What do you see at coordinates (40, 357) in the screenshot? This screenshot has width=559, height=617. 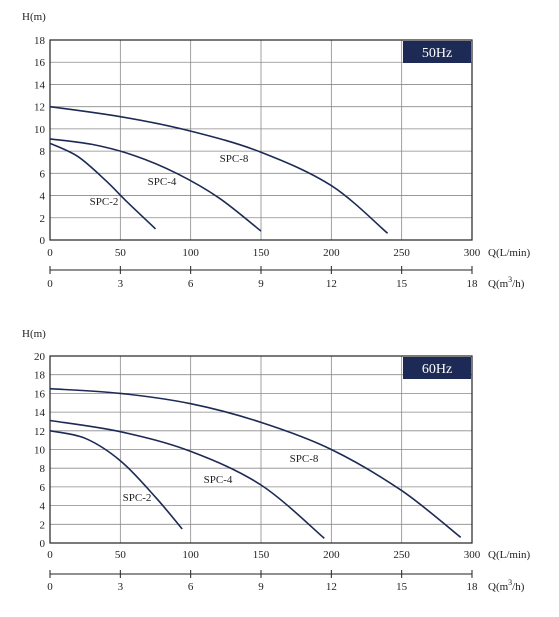 I see `y-tick-label: 20` at bounding box center [40, 357].